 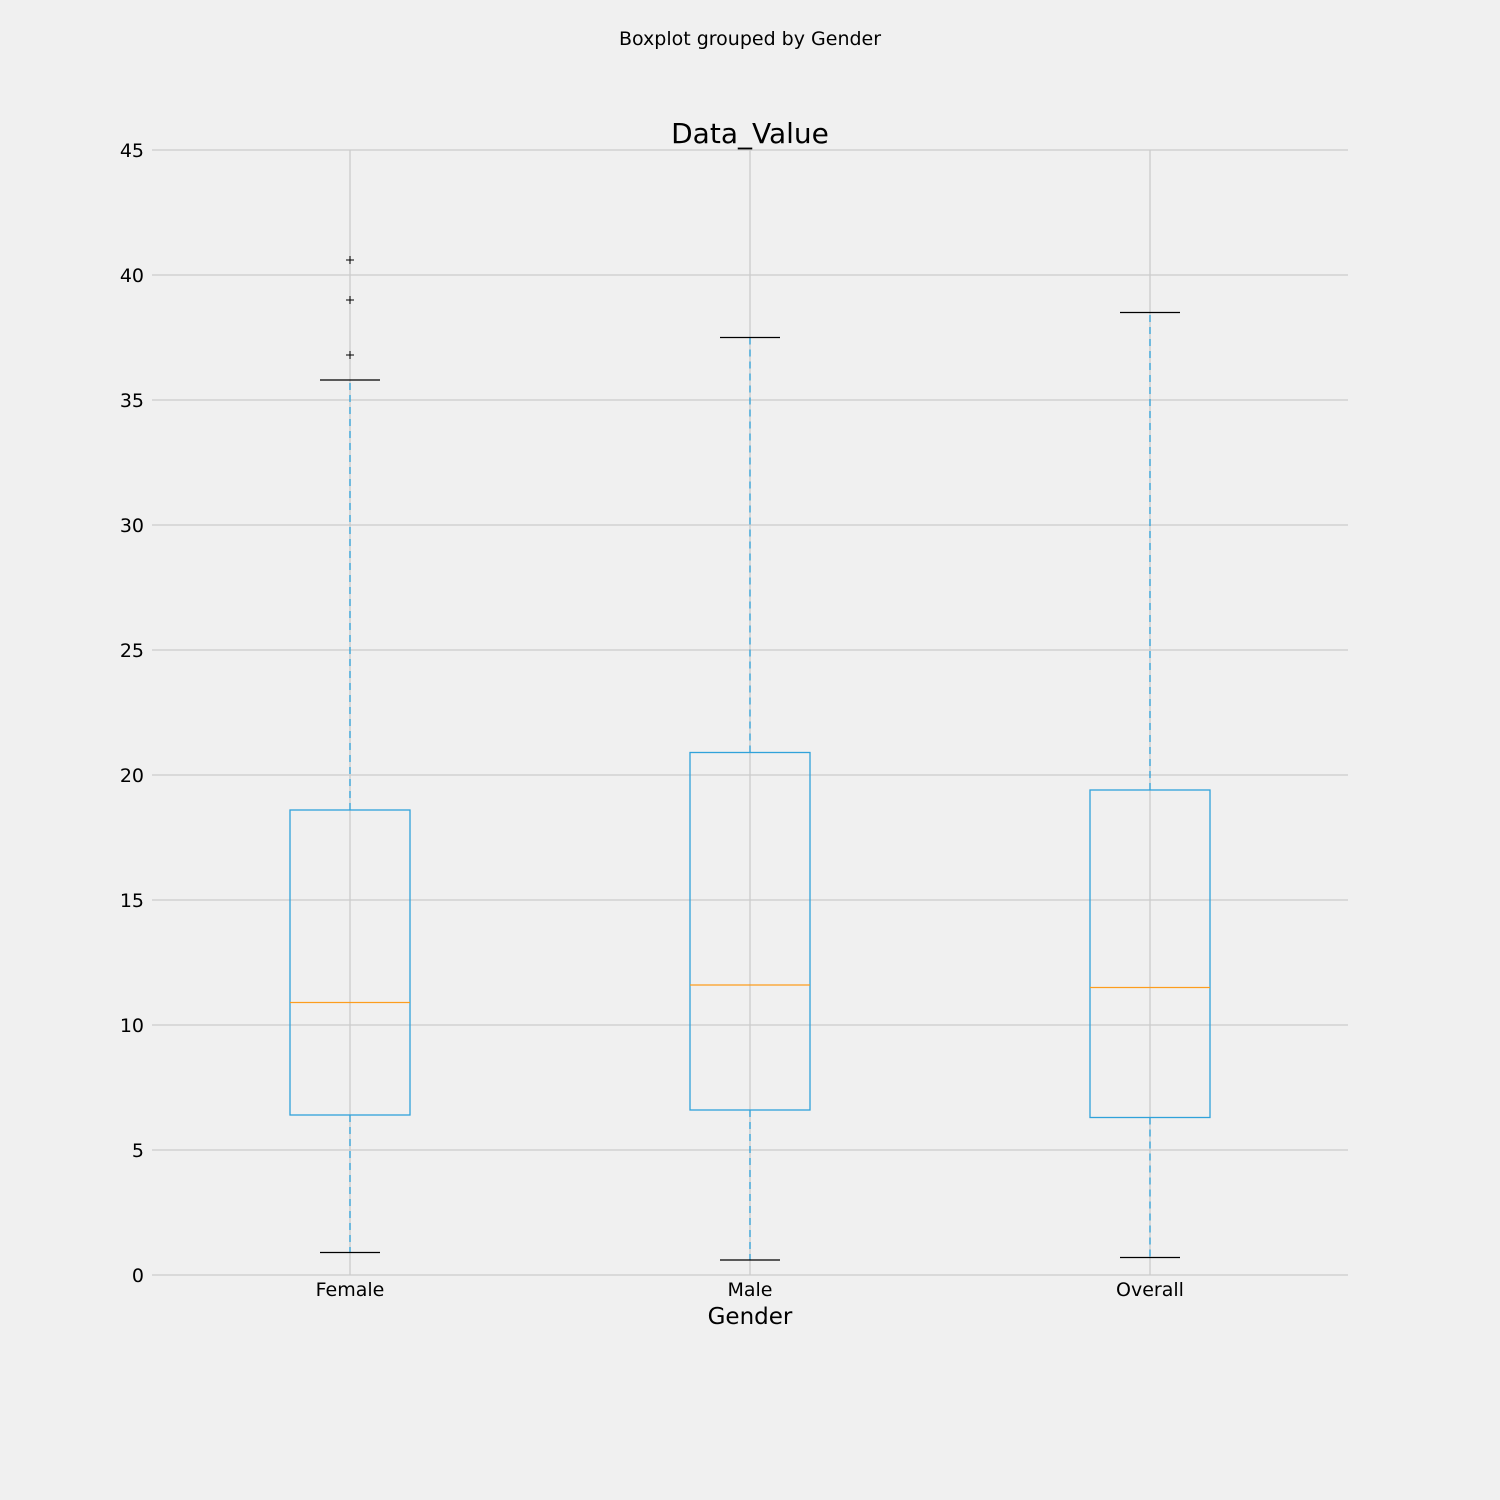 What do you see at coordinates (750, 39) in the screenshot?
I see `chart-suptitle: Boxplot grouped by Gender` at bounding box center [750, 39].